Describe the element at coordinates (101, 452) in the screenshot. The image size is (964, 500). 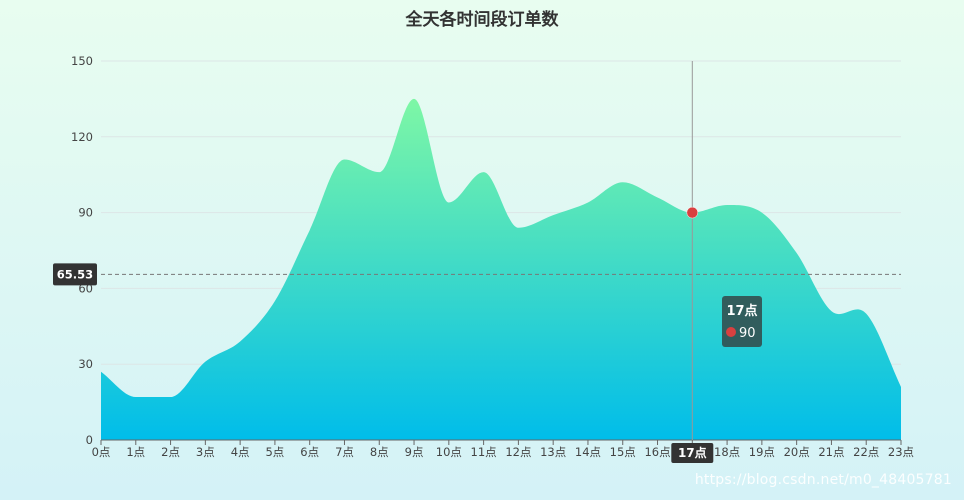
I see `x-tick-label: 0点` at that location.